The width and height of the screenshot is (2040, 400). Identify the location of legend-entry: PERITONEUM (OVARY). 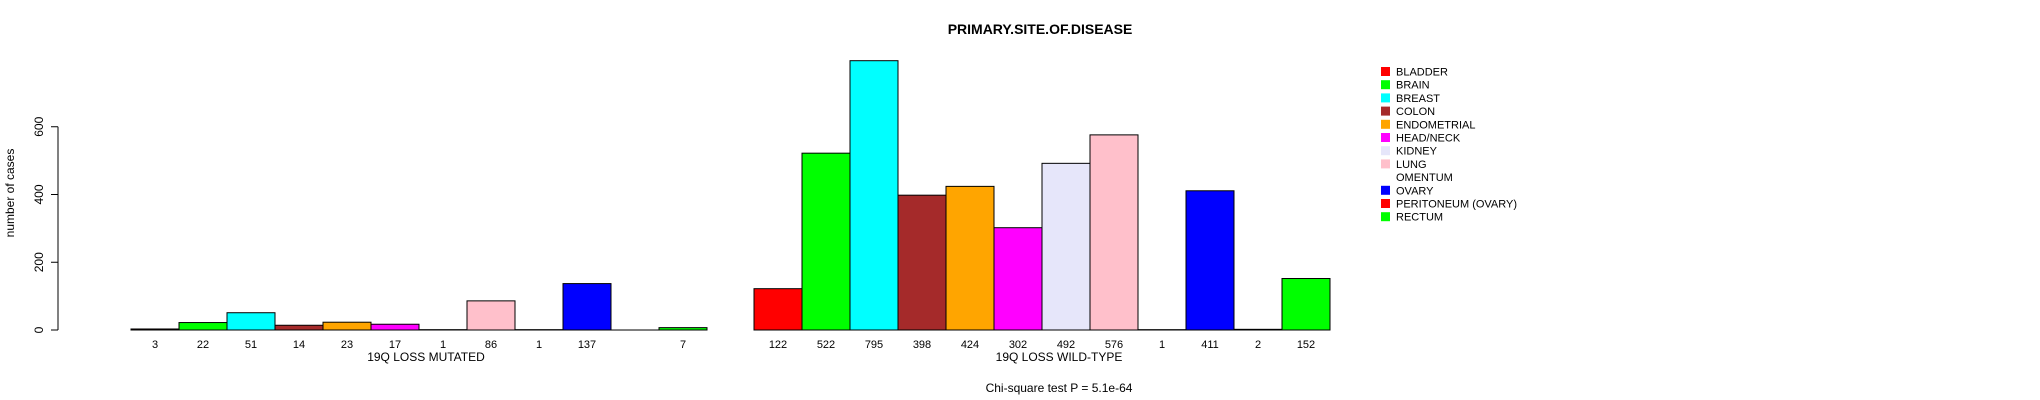
(1456, 205).